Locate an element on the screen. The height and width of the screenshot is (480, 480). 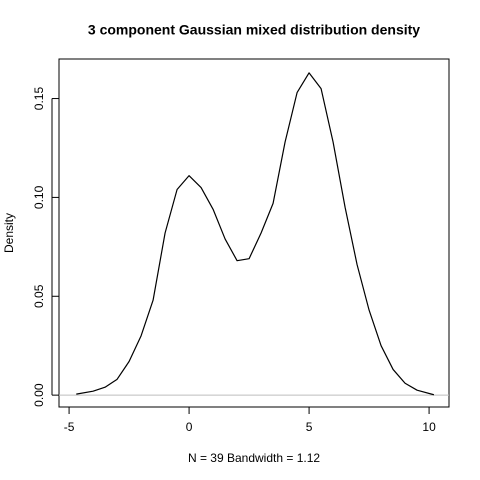
y-tick-label: 0.10 is located at coordinates (39, 197).